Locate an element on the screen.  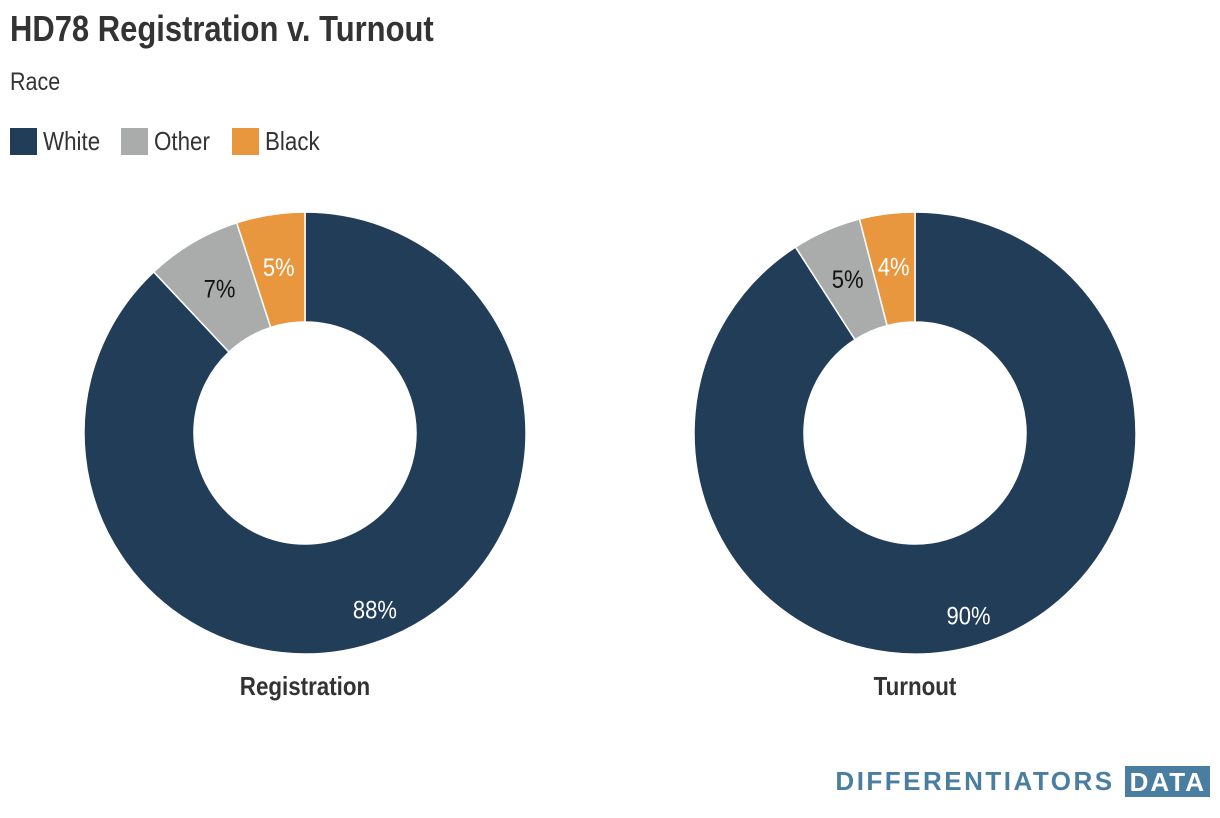
chart-label-registration: Registration is located at coordinates (305, 686).